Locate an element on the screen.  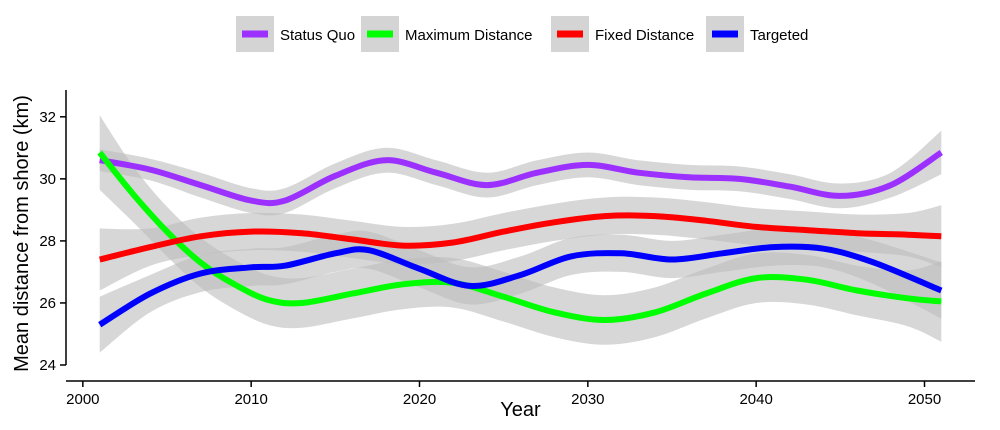
x-axis-title: Year is located at coordinates (520, 410).